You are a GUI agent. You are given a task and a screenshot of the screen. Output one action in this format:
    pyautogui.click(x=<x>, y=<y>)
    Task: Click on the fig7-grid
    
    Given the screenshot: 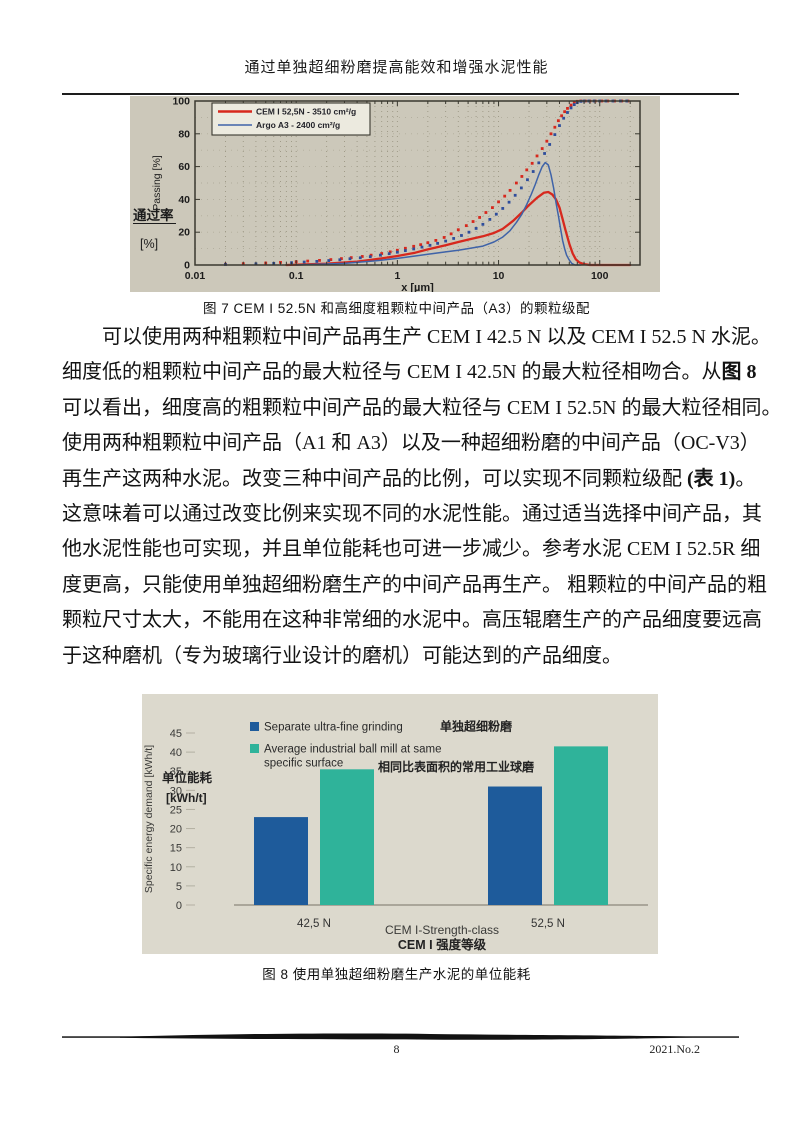 What is the action you would take?
    pyautogui.click(x=417, y=183)
    